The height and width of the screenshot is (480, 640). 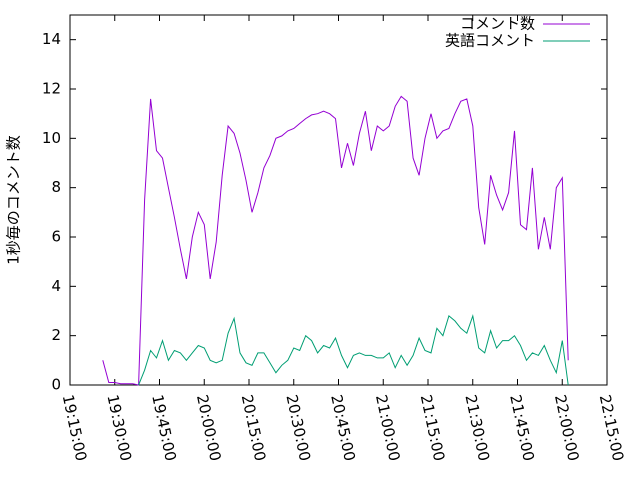 I want to click on y-tick-label: 10, so click(x=51, y=138).